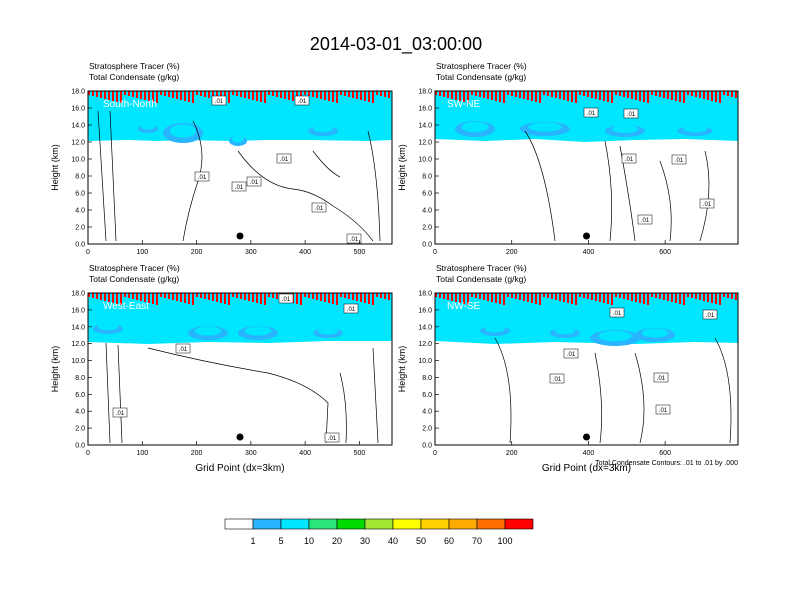  I want to click on subtitle-line2: Total Condensate (g/kg), so click(134, 279).